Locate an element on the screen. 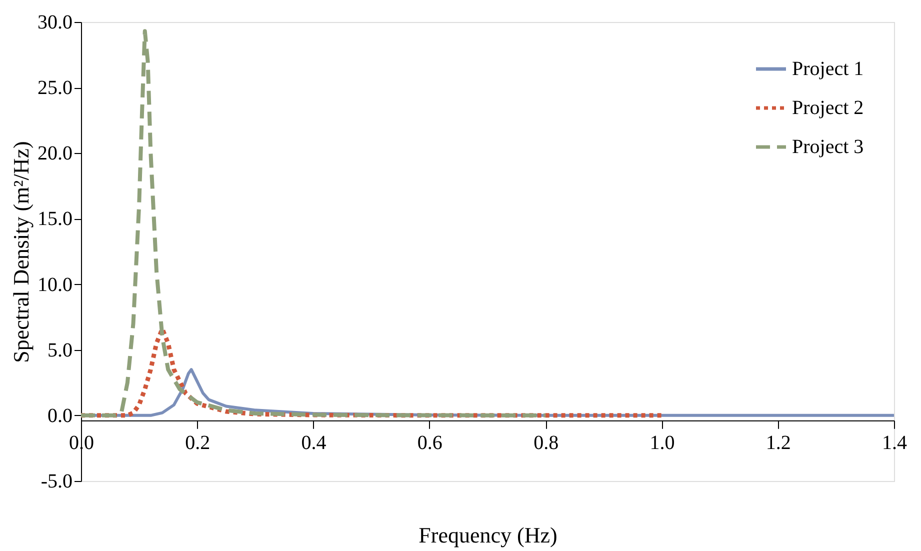 The height and width of the screenshot is (551, 921). y-tick-label: 20.0 is located at coordinates (55, 153).